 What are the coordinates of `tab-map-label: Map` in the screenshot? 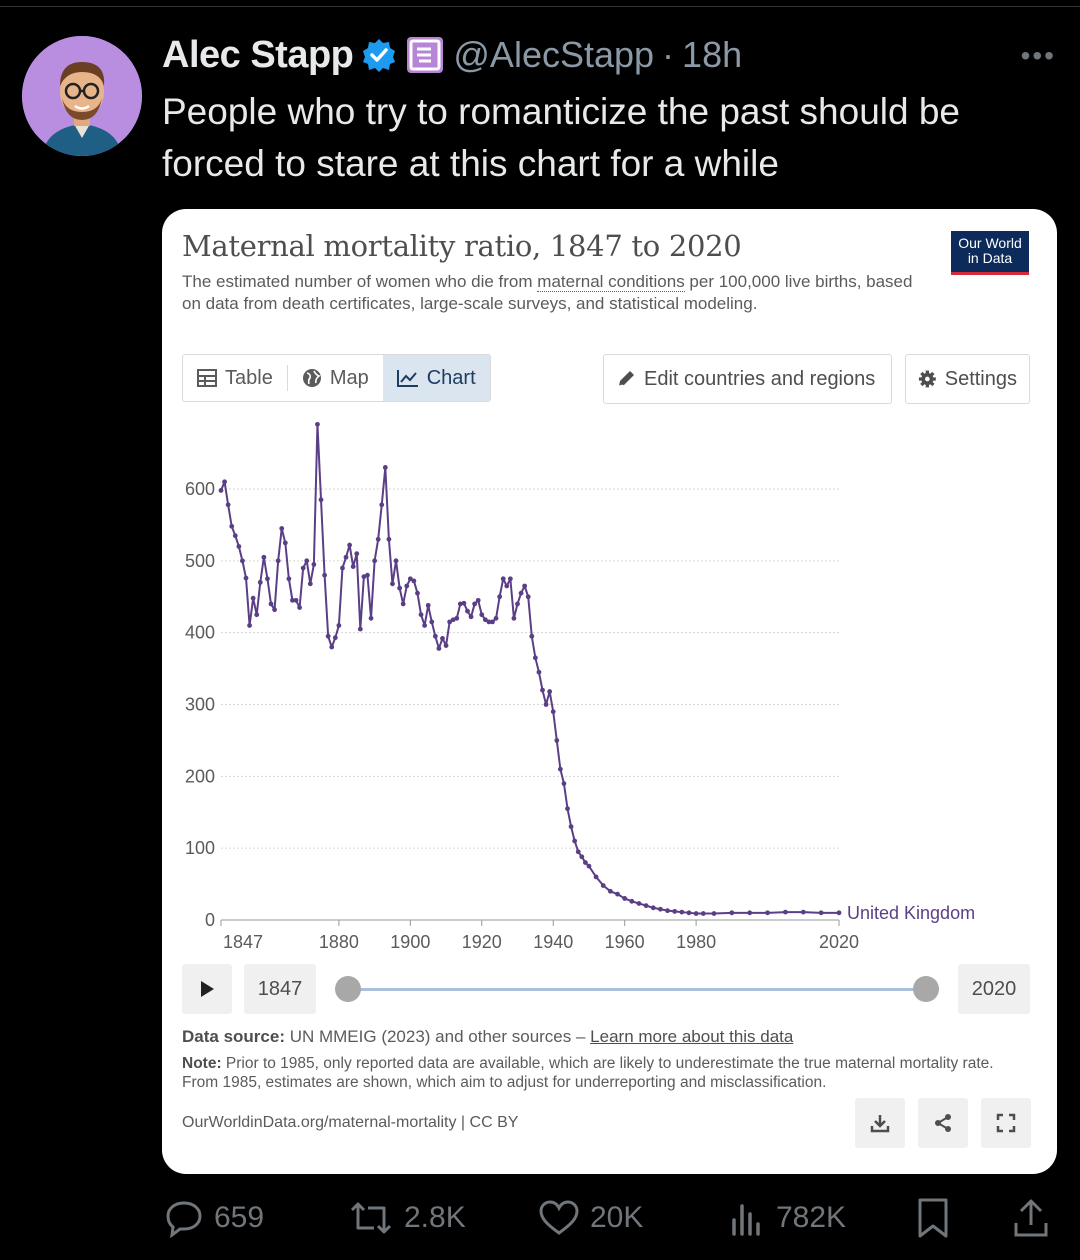 It's located at (349, 377).